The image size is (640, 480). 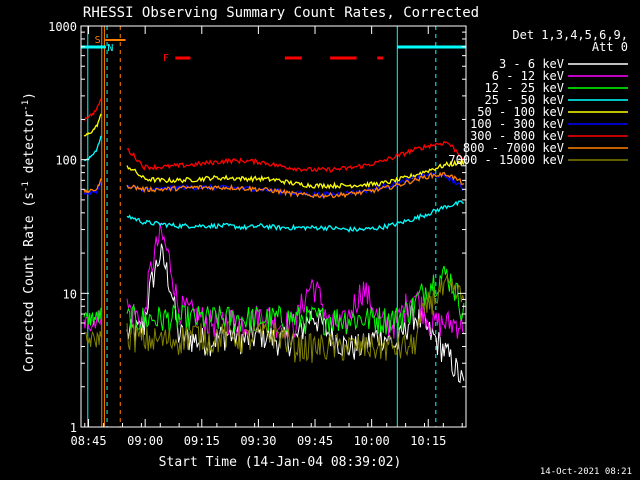 What do you see at coordinates (513, 148) in the screenshot?
I see `legend-entry-label: 800 - 7000 keV` at bounding box center [513, 148].